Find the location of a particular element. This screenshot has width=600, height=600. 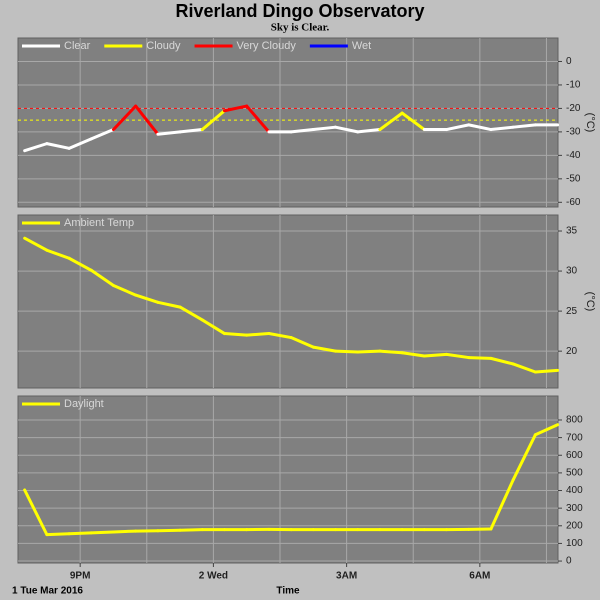

legend-label: Daylight is located at coordinates (84, 404).